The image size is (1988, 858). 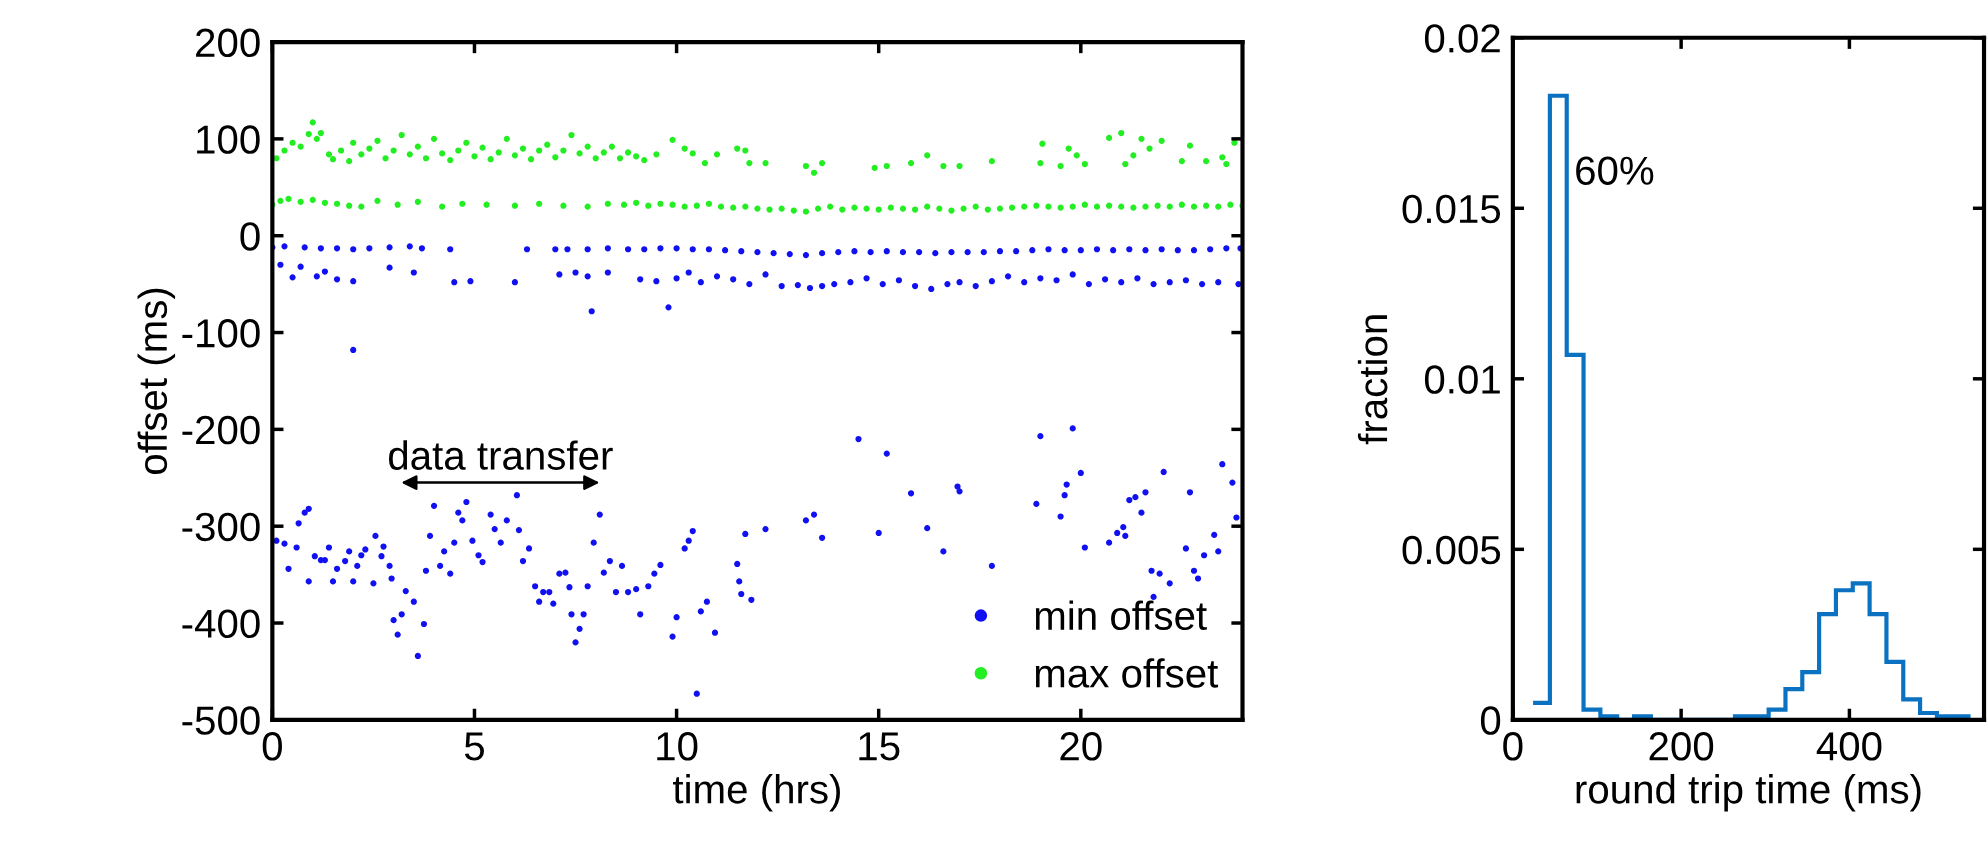 What do you see at coordinates (1615, 170) in the screenshot?
I see `annotation: 60%` at bounding box center [1615, 170].